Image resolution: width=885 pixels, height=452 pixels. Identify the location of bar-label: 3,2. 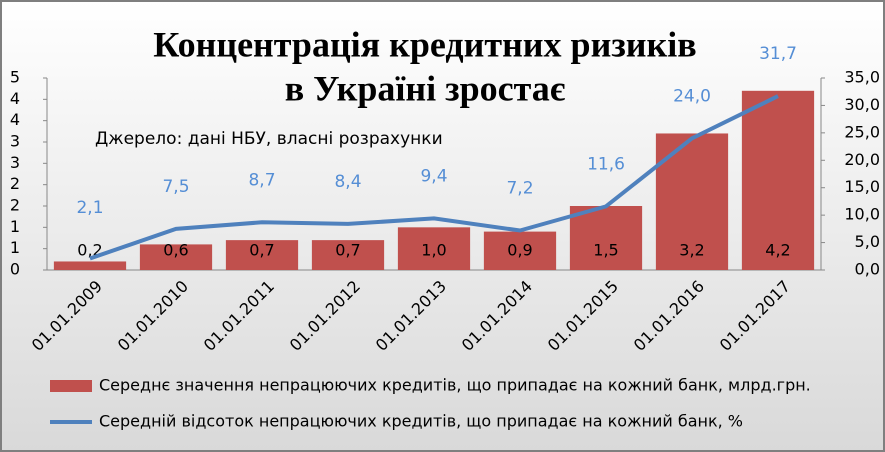
(691, 250).